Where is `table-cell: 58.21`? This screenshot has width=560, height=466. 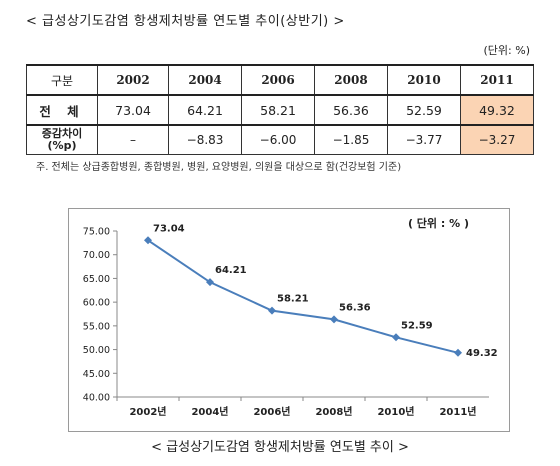
table-cell: 58.21 is located at coordinates (278, 110).